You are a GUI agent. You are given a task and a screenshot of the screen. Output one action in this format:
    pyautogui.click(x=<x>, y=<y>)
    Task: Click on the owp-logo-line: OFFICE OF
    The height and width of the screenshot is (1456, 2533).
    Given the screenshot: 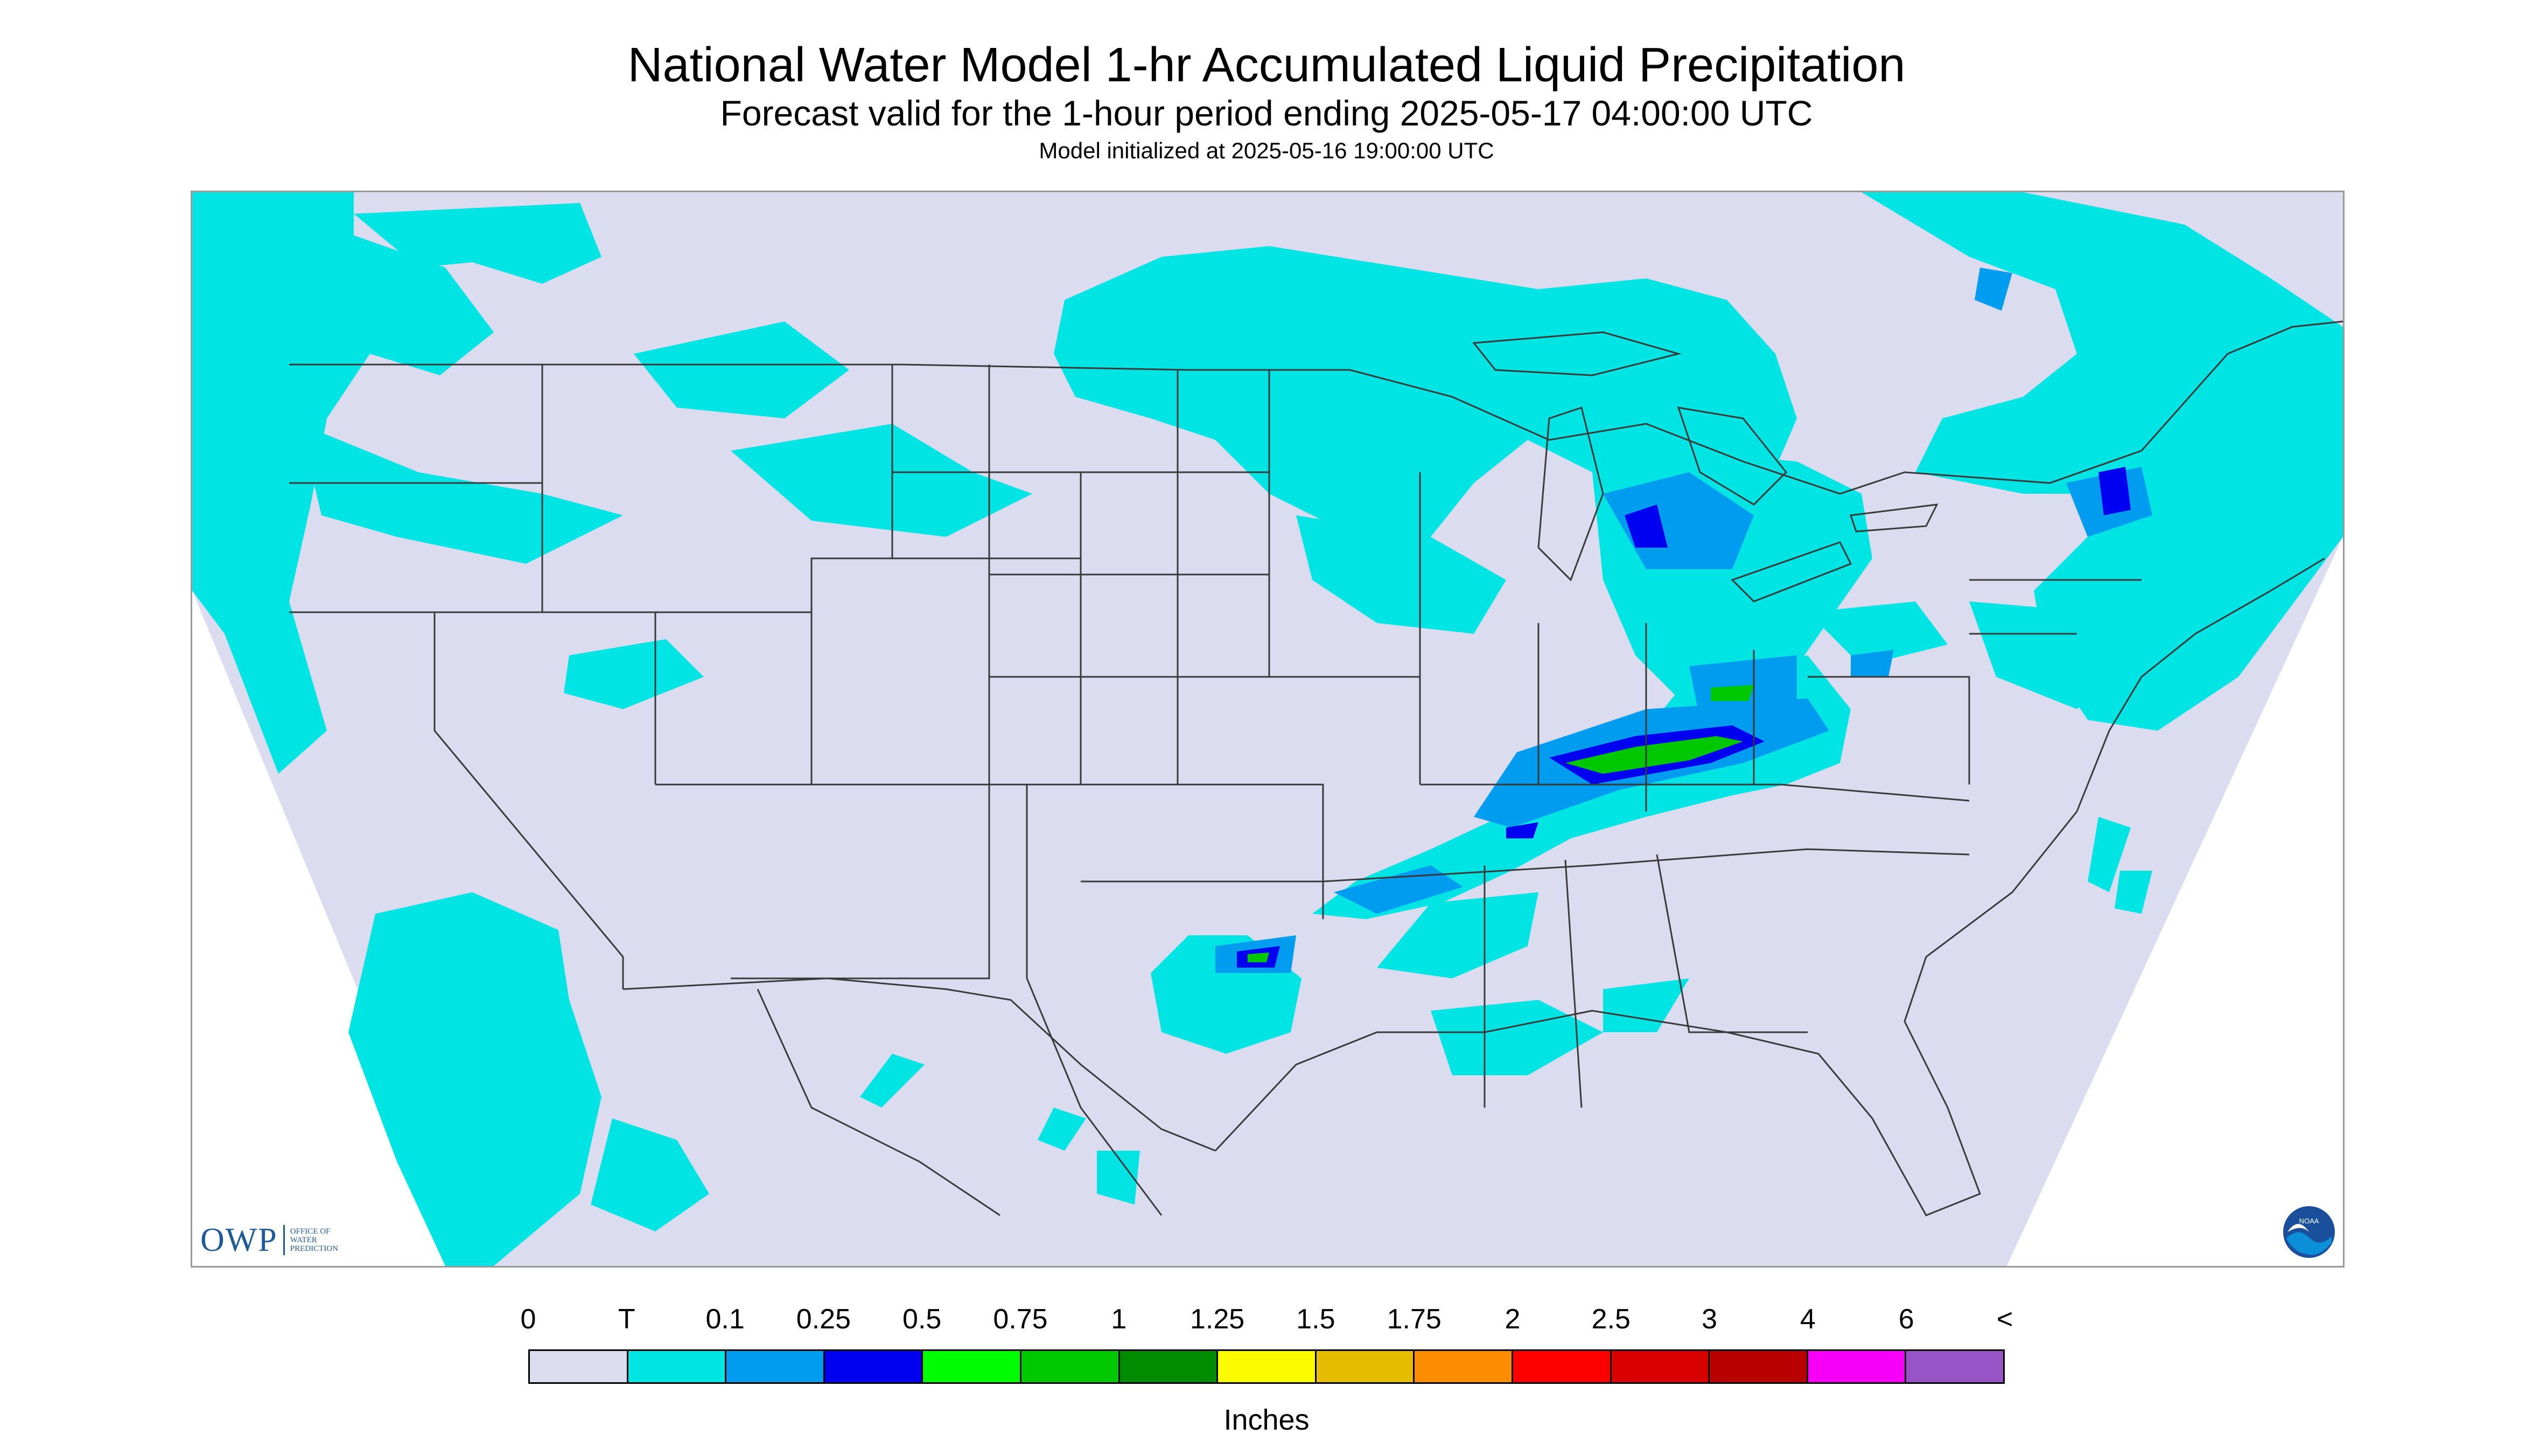 What is the action you would take?
    pyautogui.click(x=311, y=1231)
    